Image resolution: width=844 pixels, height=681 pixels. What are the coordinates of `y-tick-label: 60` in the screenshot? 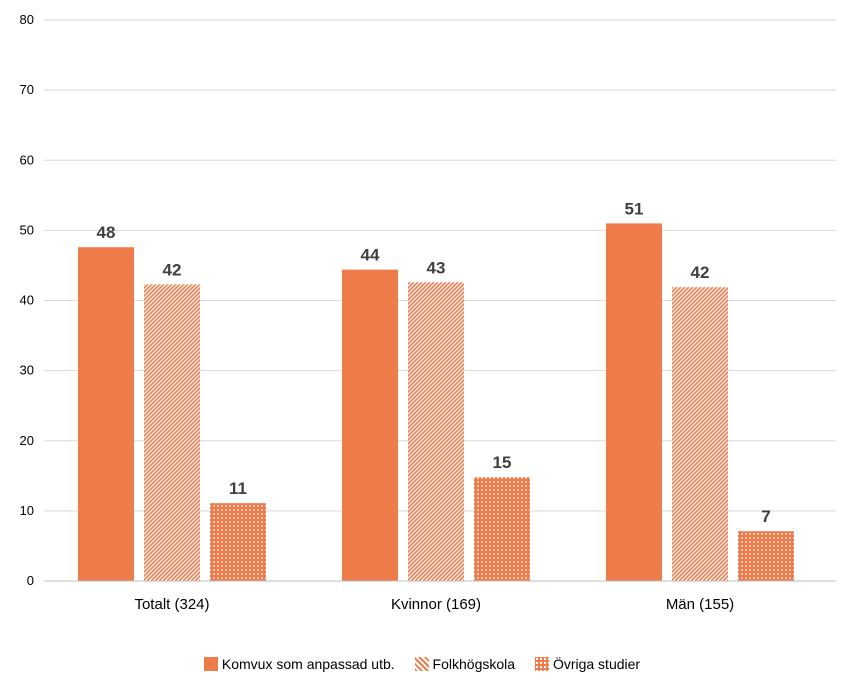 It's located at (27, 159).